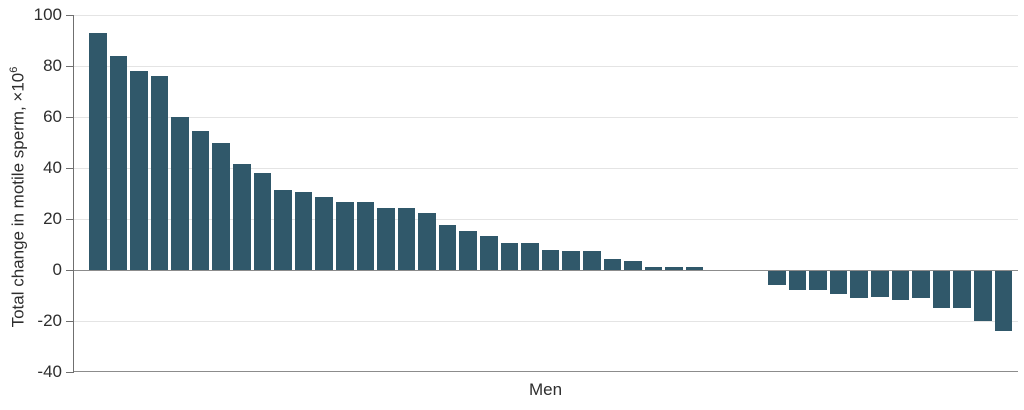 The width and height of the screenshot is (1024, 410). Describe the element at coordinates (545, 371) in the screenshot. I see `x-axis-line` at that location.